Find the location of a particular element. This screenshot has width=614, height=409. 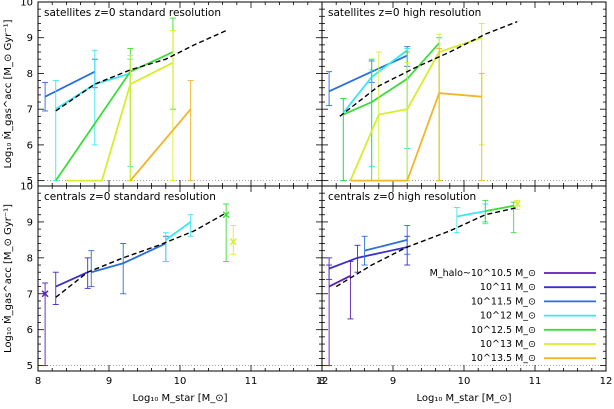

legend-label: 10^12 M_⊙ is located at coordinates (508, 316).